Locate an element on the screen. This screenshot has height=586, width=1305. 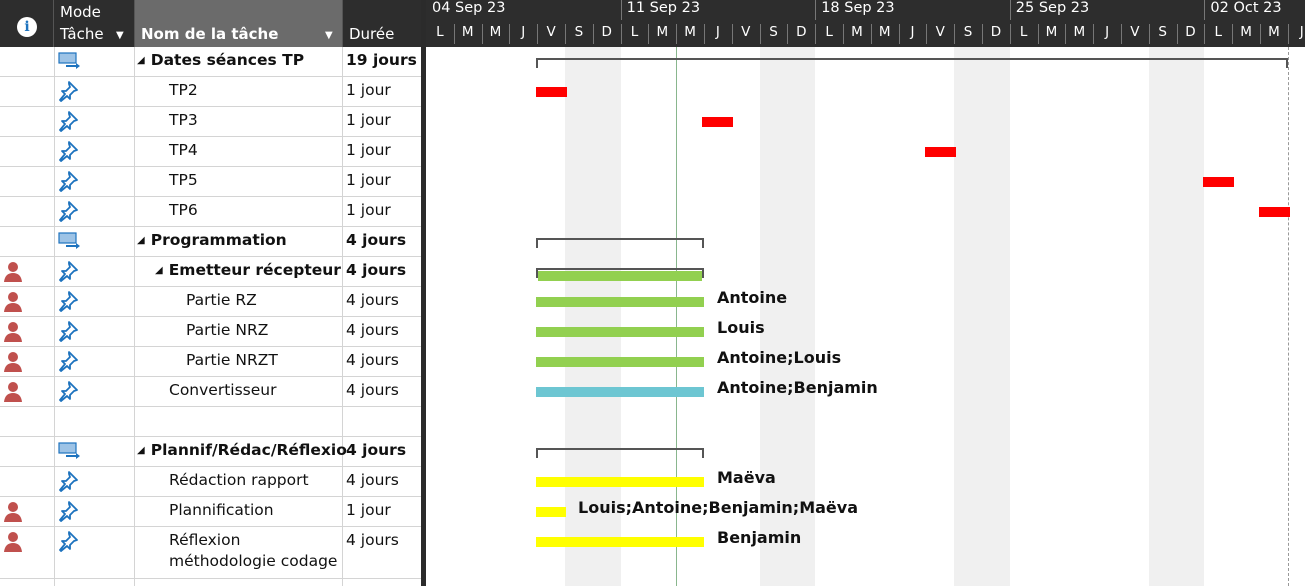
task-name: ◢ Emetteur récepteur is located at coordinates (248, 270).